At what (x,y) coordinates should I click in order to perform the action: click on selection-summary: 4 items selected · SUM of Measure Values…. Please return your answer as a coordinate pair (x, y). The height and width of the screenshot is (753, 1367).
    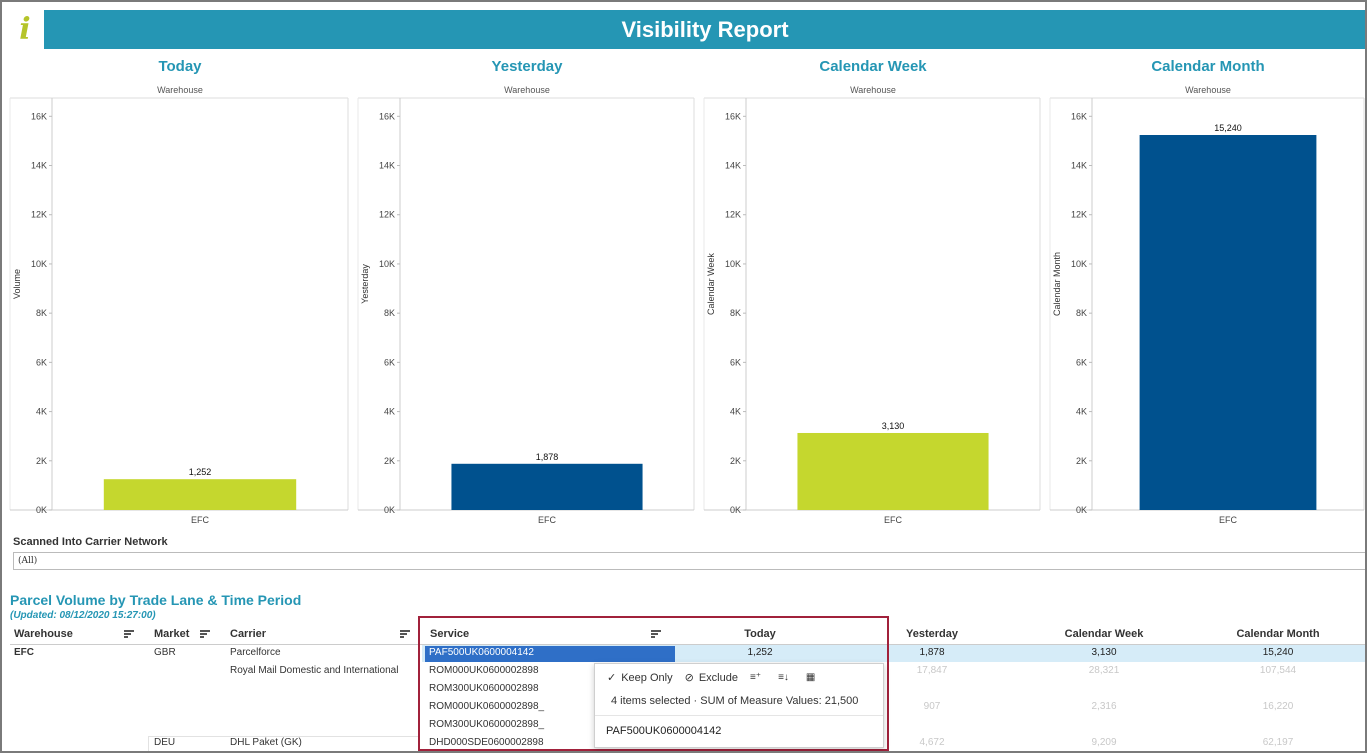
    Looking at the image, I should click on (735, 701).